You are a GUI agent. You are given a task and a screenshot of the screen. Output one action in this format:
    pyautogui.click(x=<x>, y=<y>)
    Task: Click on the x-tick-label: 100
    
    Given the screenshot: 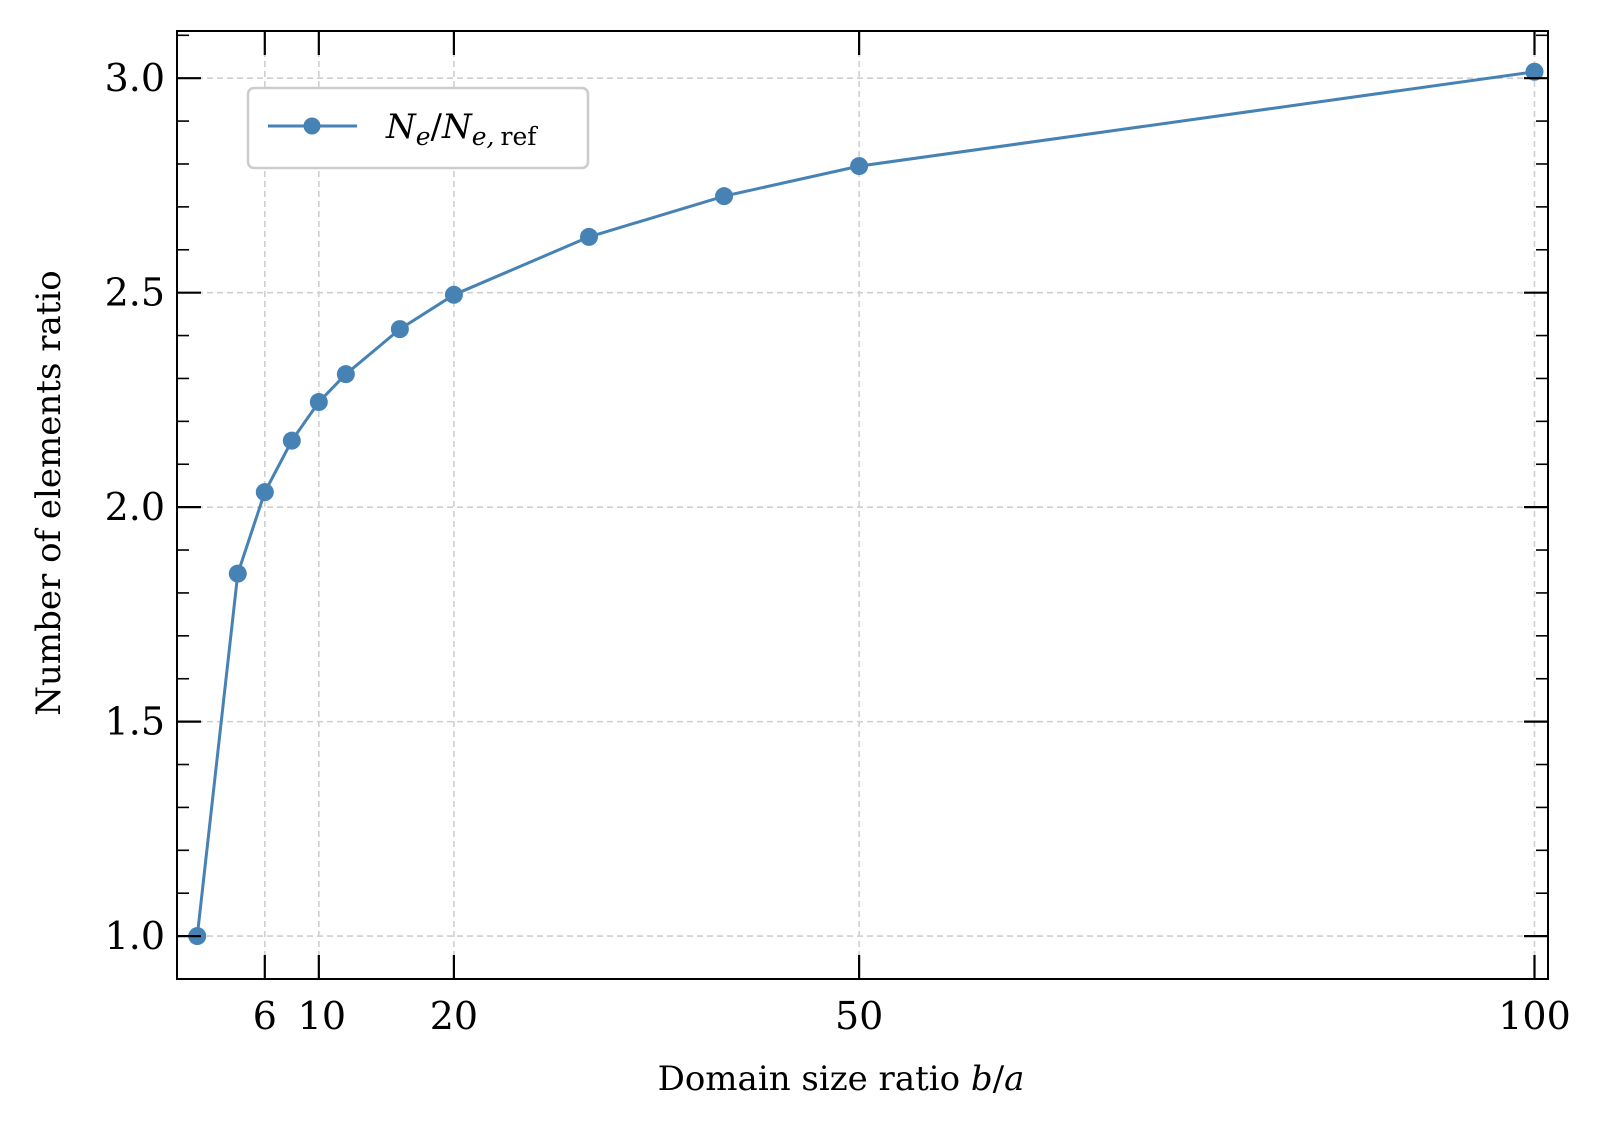 What is the action you would take?
    pyautogui.click(x=1534, y=1016)
    